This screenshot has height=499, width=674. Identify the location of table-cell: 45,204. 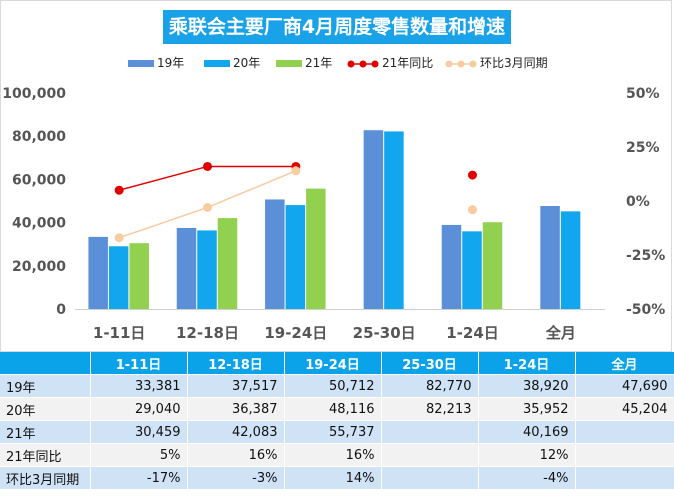
(624, 409).